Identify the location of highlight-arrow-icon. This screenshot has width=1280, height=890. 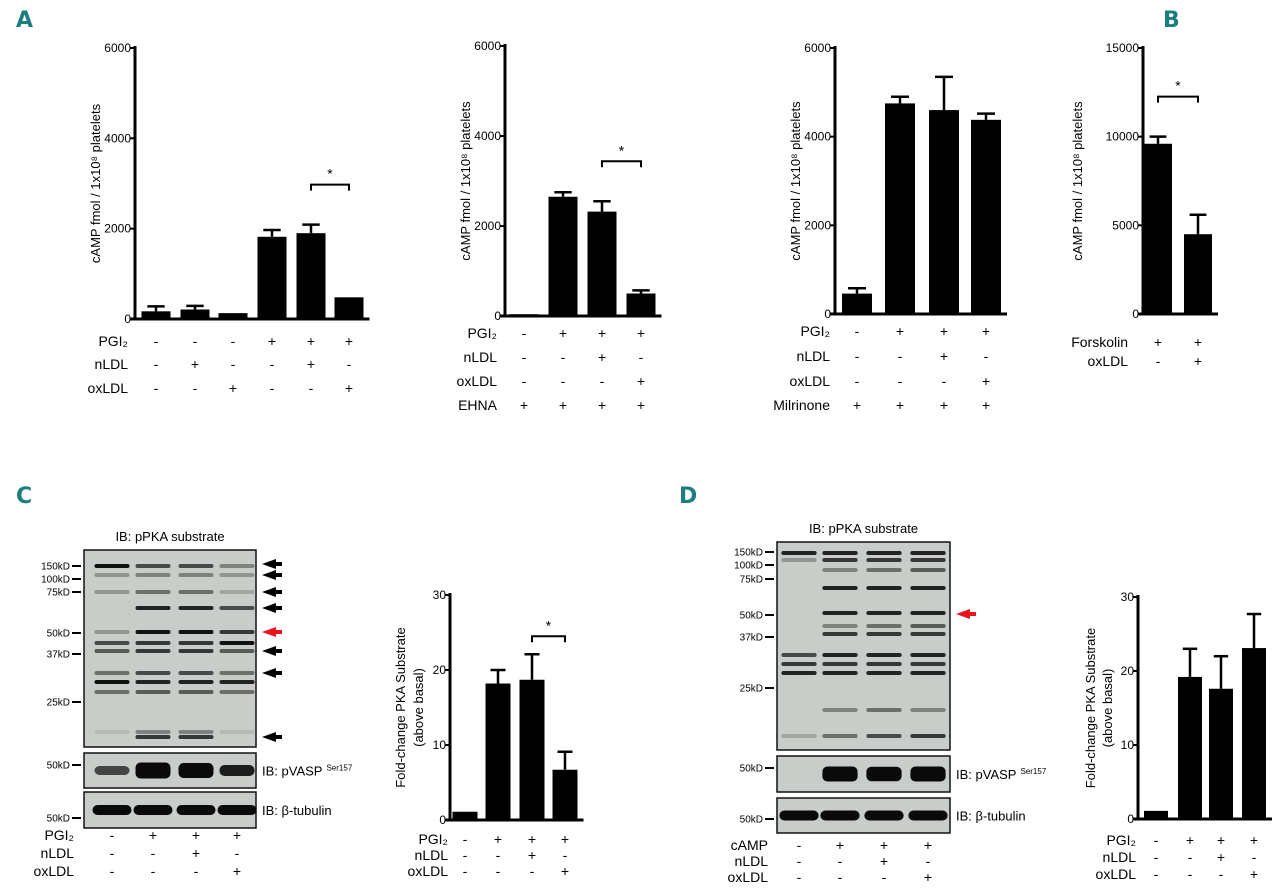
(966, 614).